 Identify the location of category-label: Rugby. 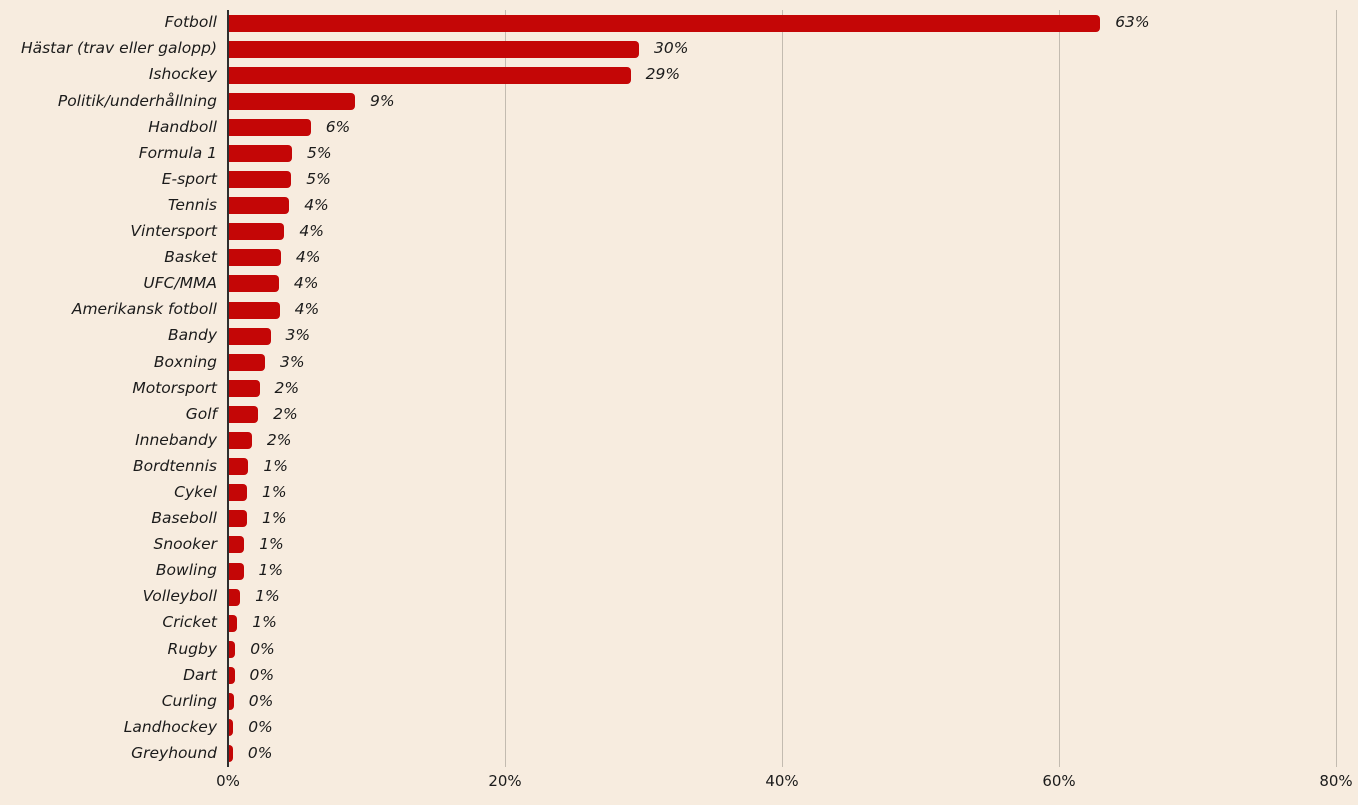
(192, 648).